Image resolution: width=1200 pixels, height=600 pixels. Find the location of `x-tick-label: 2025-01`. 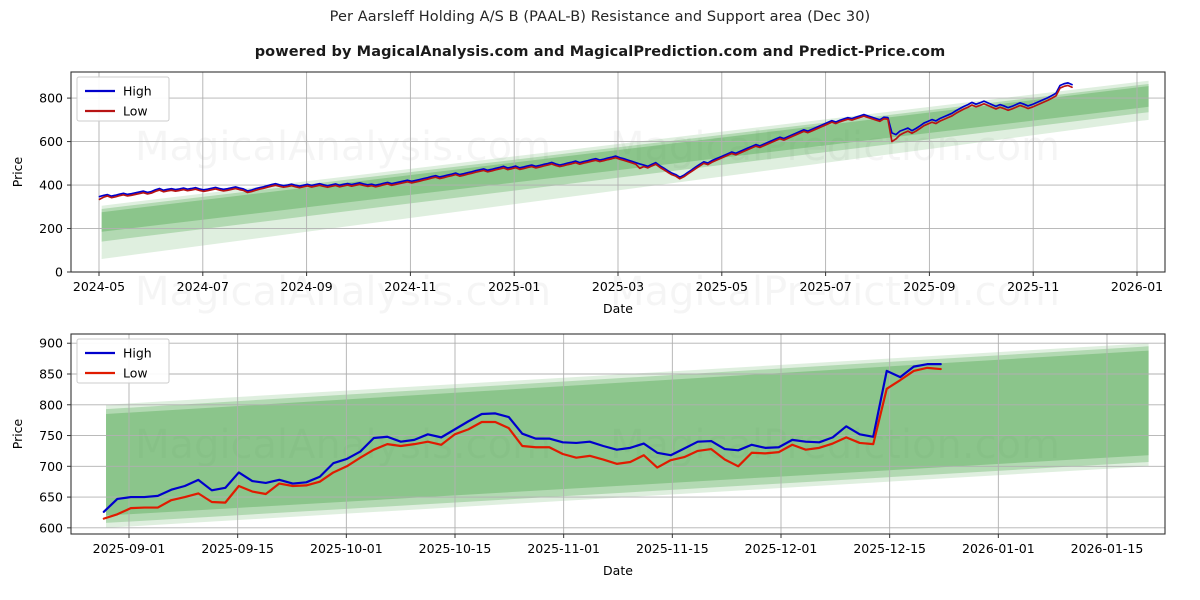

x-tick-label: 2025-01 is located at coordinates (514, 286).